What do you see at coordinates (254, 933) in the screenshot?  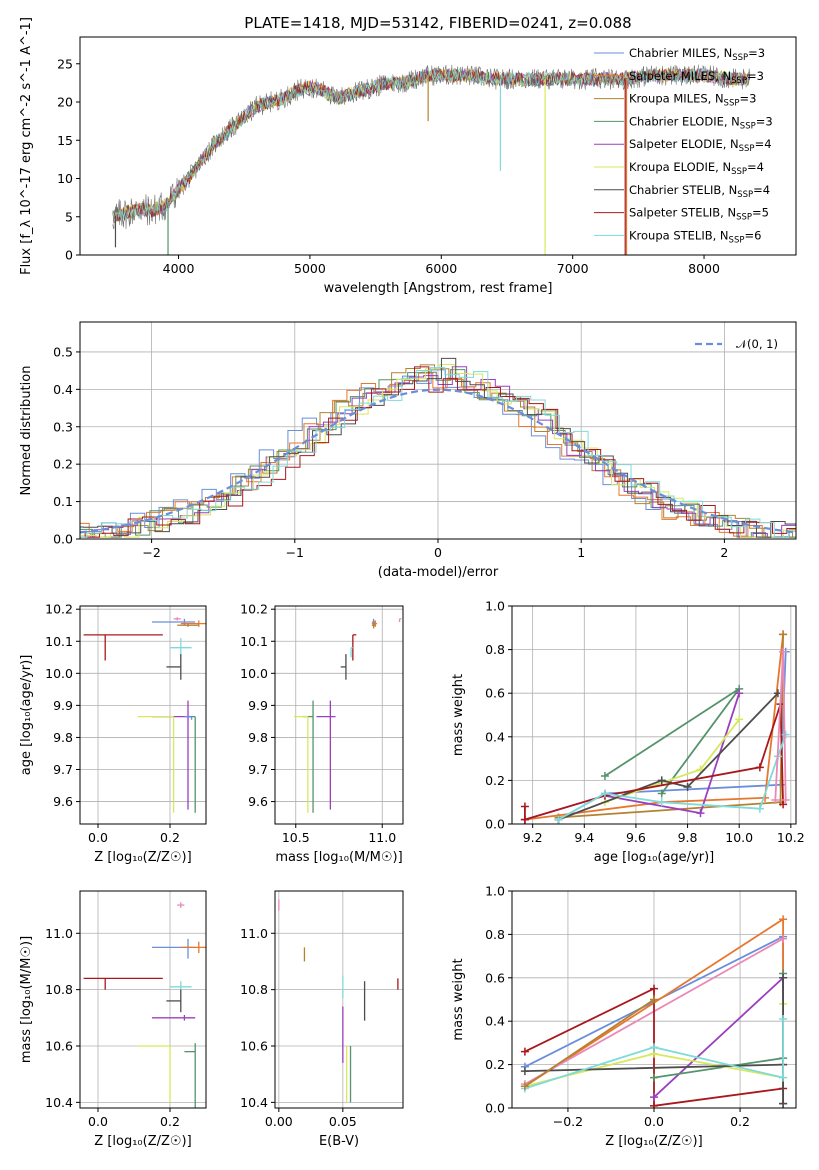 I see `y-tick-label: 11.0` at bounding box center [254, 933].